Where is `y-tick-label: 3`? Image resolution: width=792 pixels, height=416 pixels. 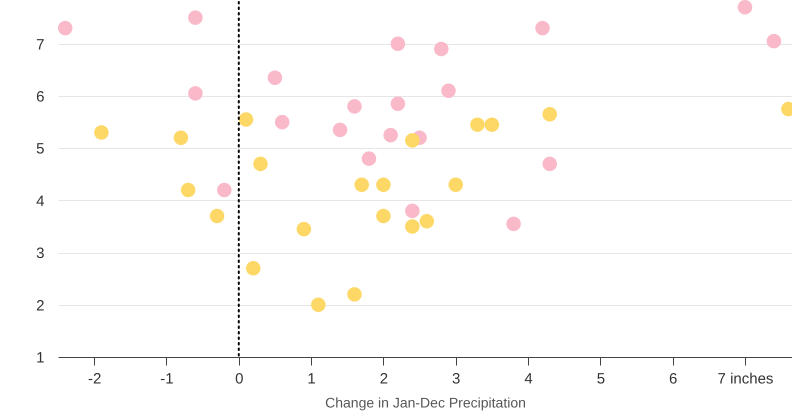 y-tick-label: 3 is located at coordinates (40, 253).